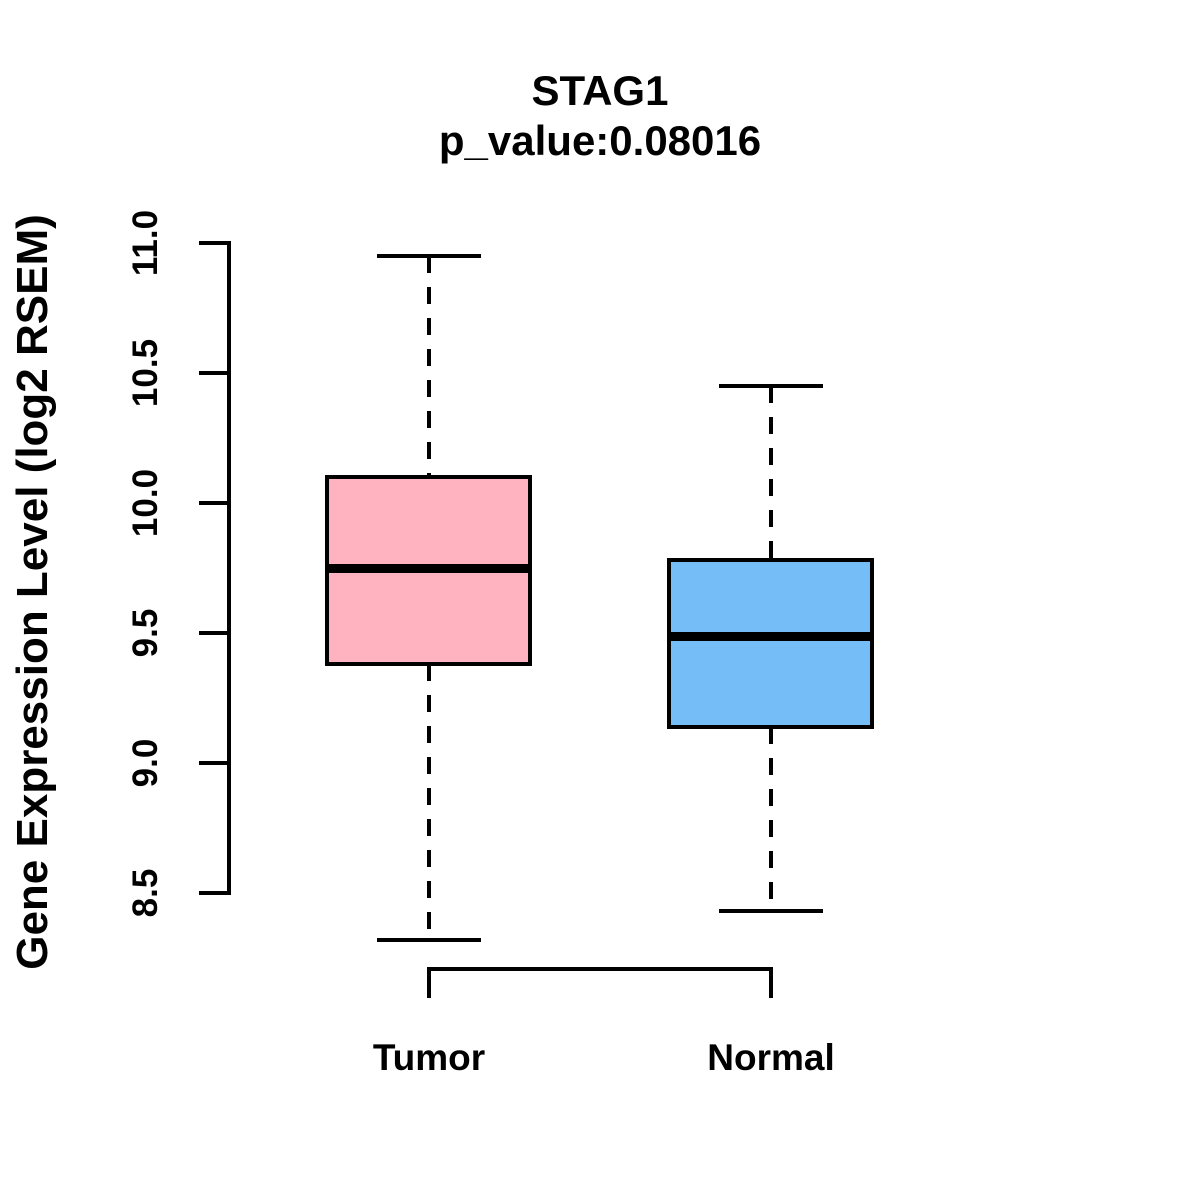  I want to click on y-axis-tick-label: 11.0, so click(145, 243).